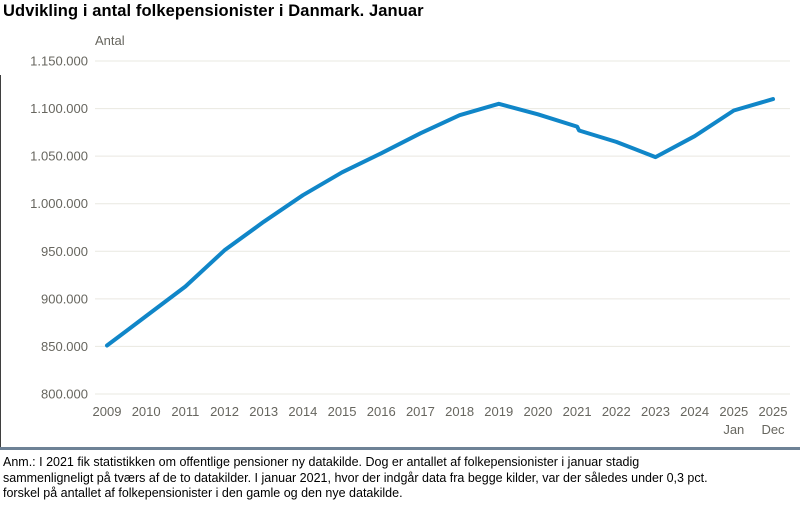  I want to click on left-edge-line, so click(0, 261).